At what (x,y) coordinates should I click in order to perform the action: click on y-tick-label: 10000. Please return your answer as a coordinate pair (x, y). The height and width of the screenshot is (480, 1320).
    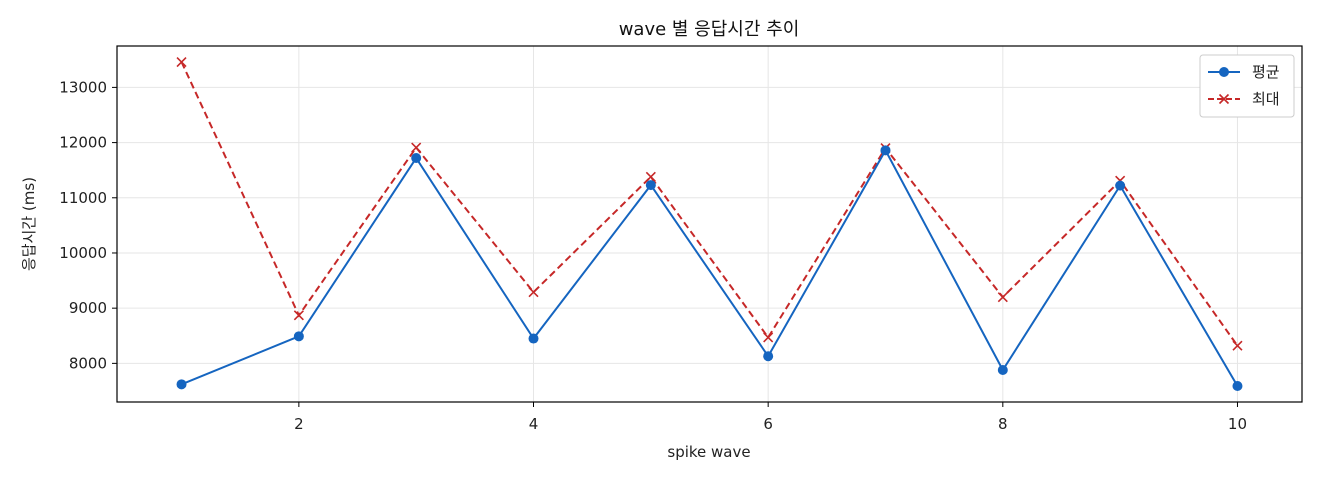
    Looking at the image, I should click on (83, 253).